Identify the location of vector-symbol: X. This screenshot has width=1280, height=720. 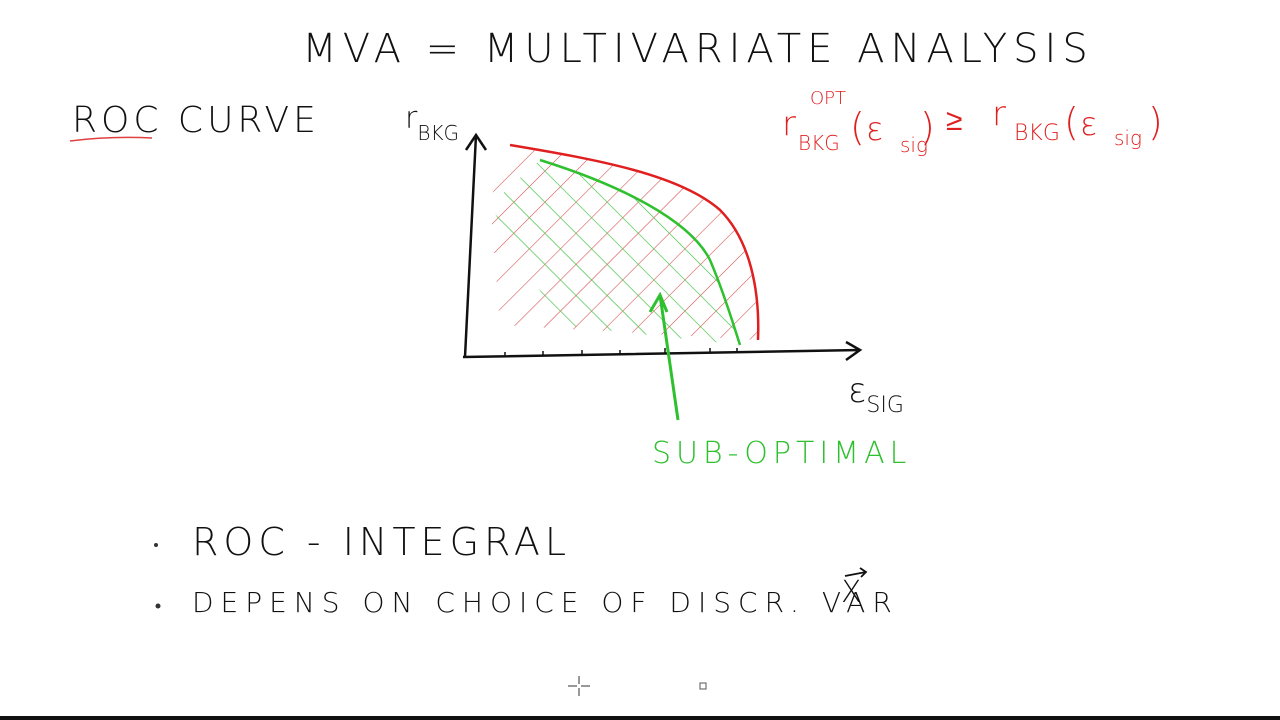
(851, 592).